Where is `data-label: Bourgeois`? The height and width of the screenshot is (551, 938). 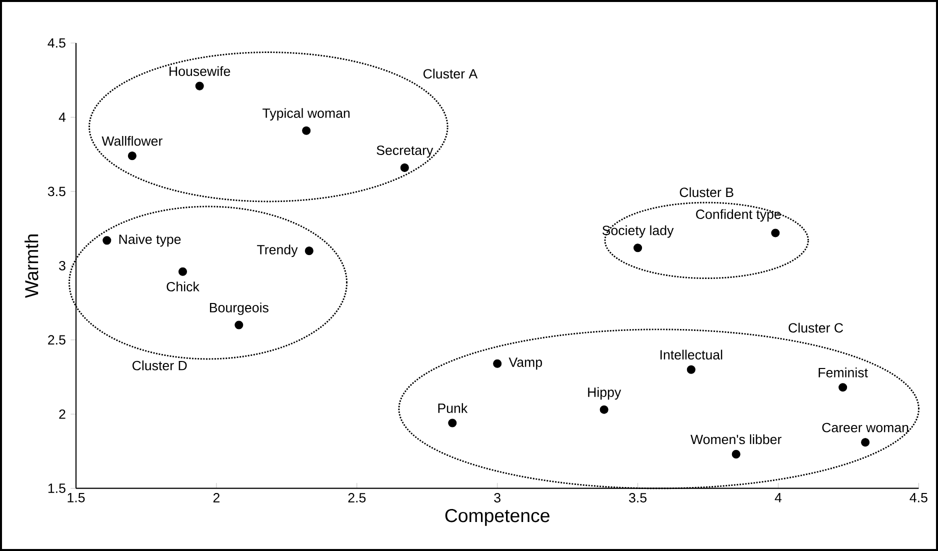 data-label: Bourgeois is located at coordinates (239, 308).